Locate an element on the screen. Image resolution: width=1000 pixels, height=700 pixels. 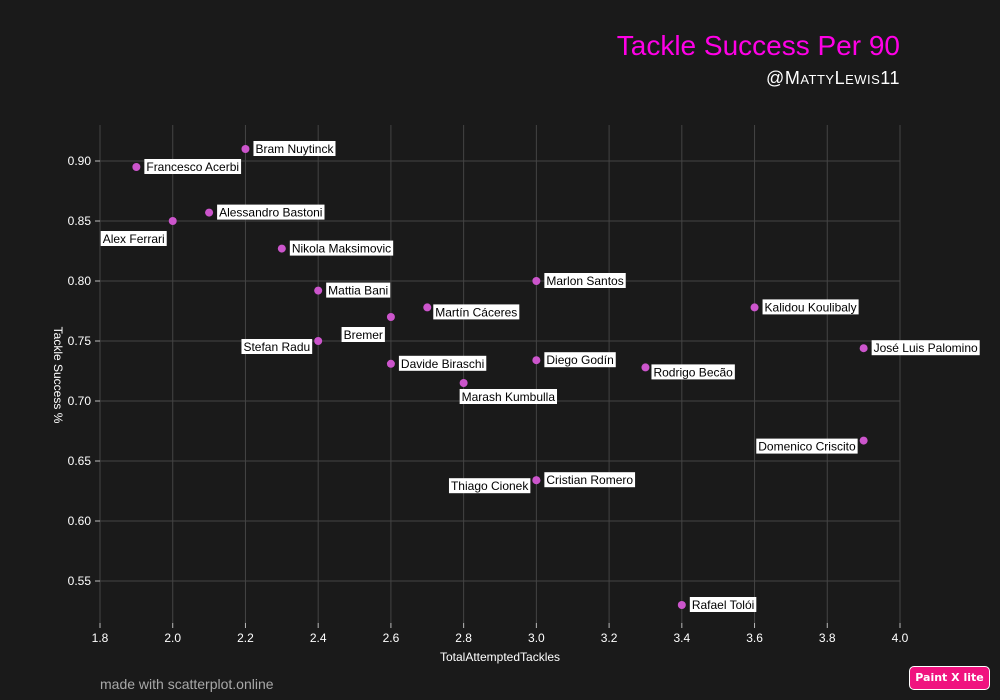
y-tick-label: 0.75 is located at coordinates (80, 341).